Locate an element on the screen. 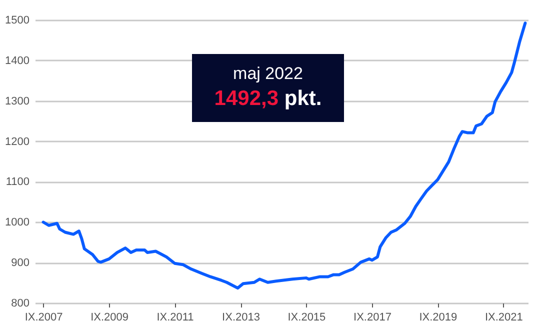  y-tick-label: 900 is located at coordinates (20, 263).